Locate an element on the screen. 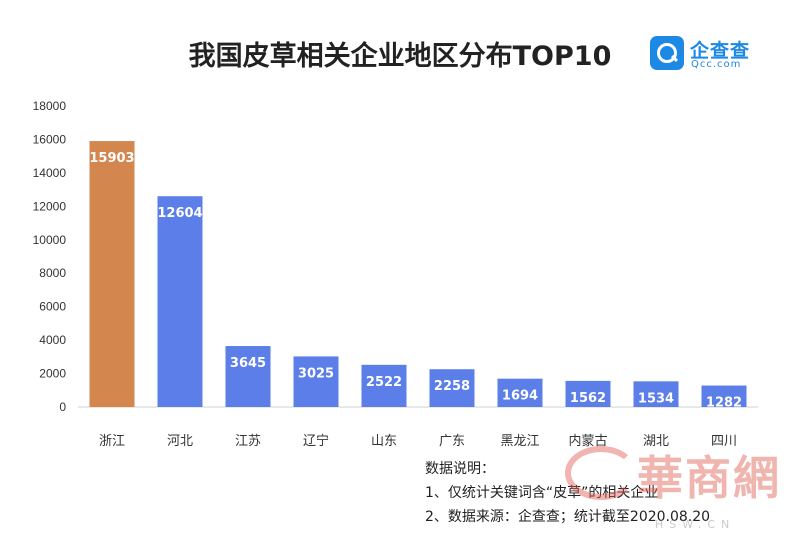 The width and height of the screenshot is (800, 544). y-tick-label: 14000 is located at coordinates (50, 173).